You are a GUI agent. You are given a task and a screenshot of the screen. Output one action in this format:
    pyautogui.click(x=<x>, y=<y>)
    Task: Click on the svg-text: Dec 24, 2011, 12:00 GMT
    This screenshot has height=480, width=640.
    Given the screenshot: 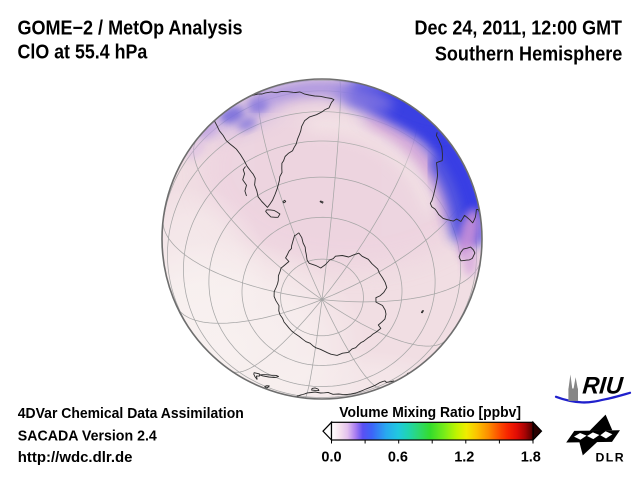 What is the action you would take?
    pyautogui.click(x=519, y=28)
    